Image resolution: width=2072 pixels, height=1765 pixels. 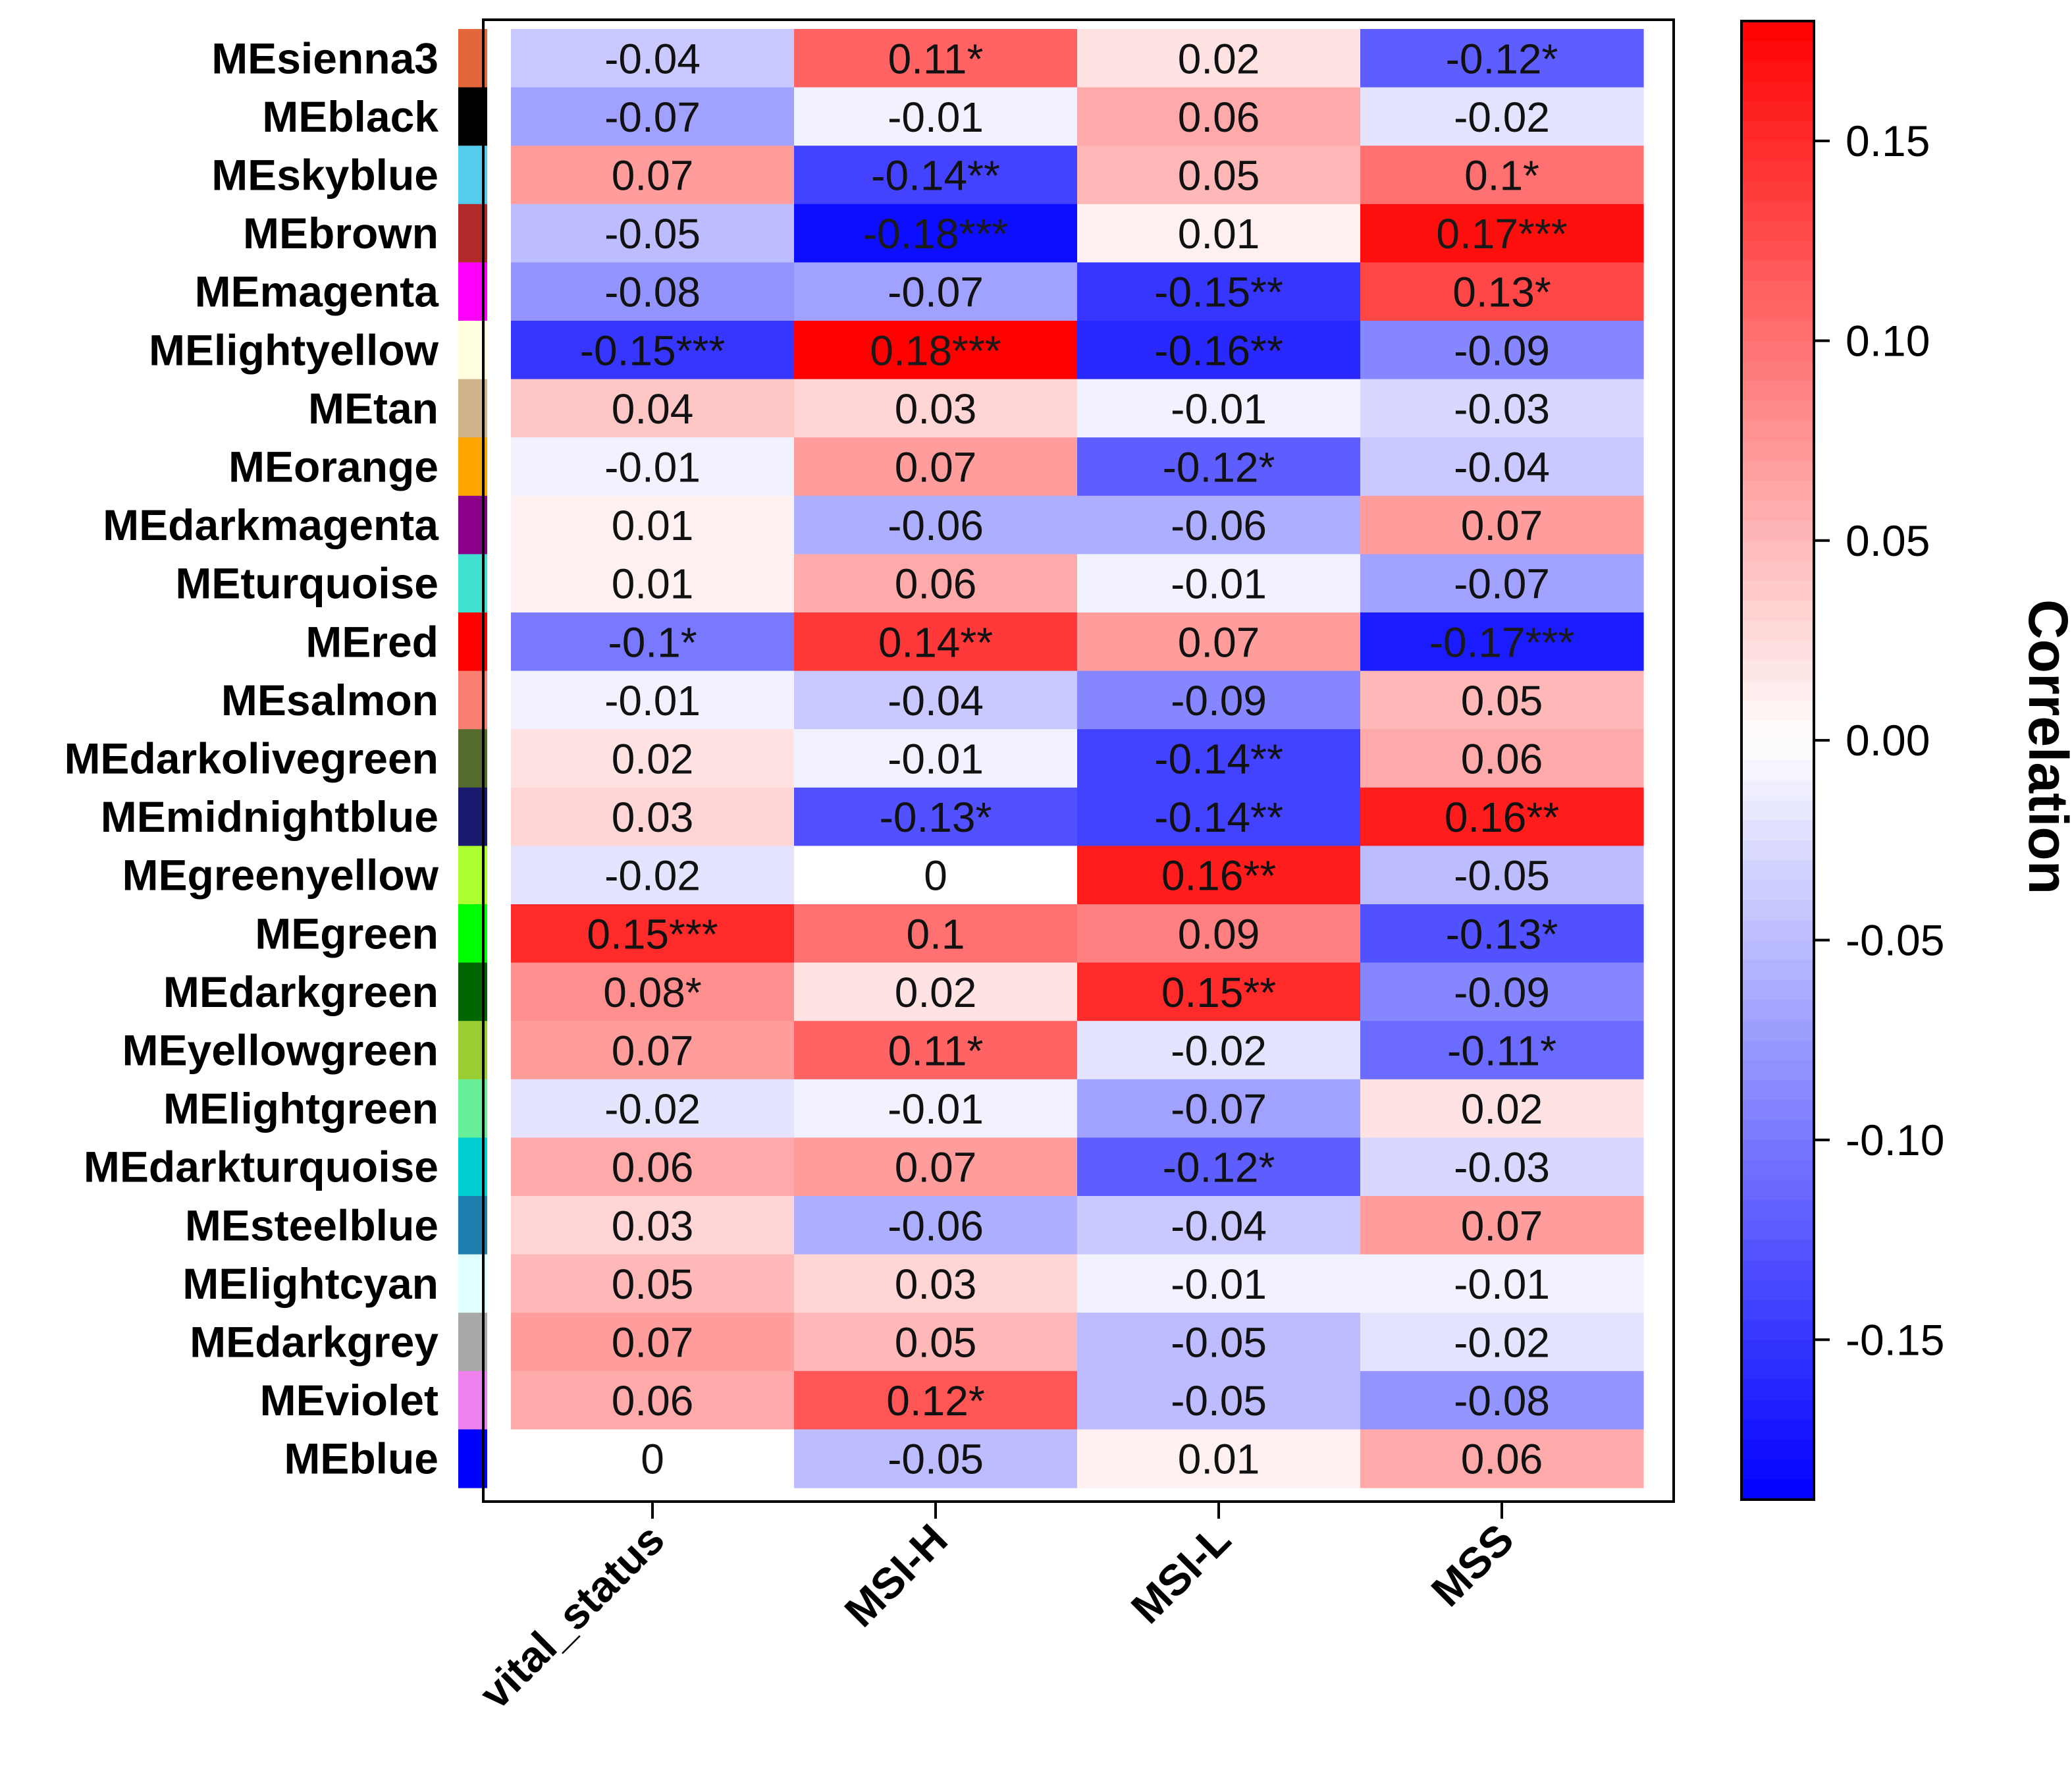 I want to click on cell-label: -0.1*, so click(x=653, y=642).